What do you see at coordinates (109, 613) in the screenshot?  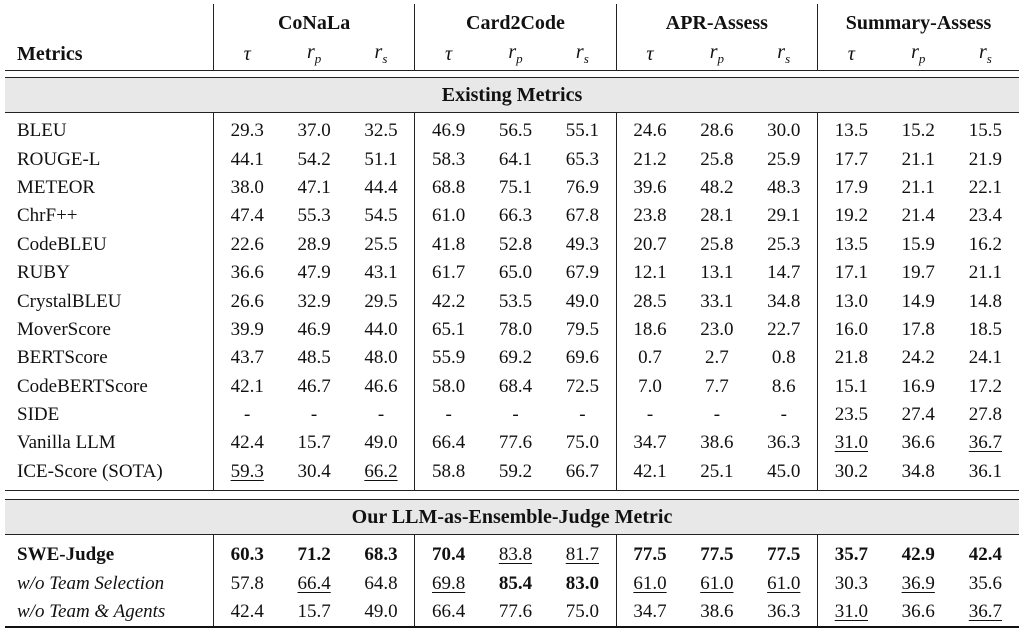 I see `metric-name: w/o Team & Agents` at bounding box center [109, 613].